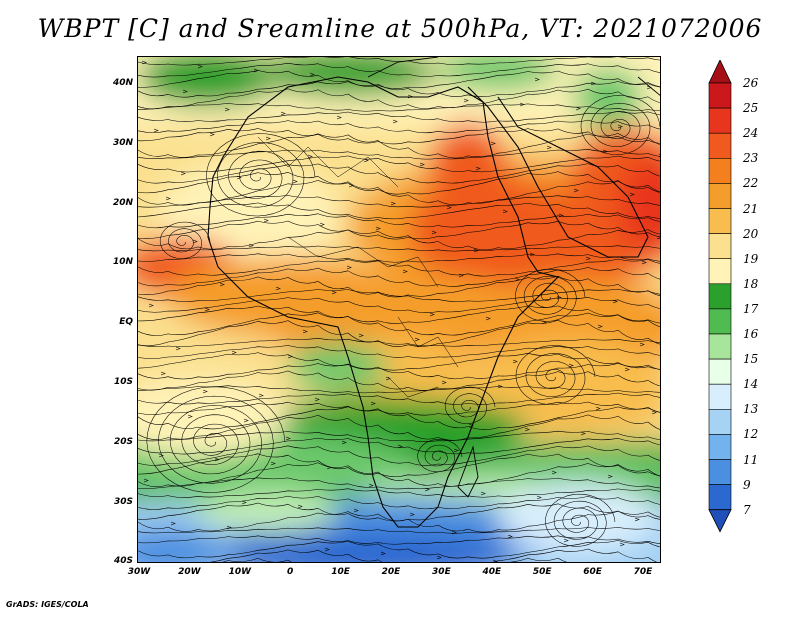 The height and width of the screenshot is (618, 800). I want to click on lat-label: 30N, so click(122, 142).